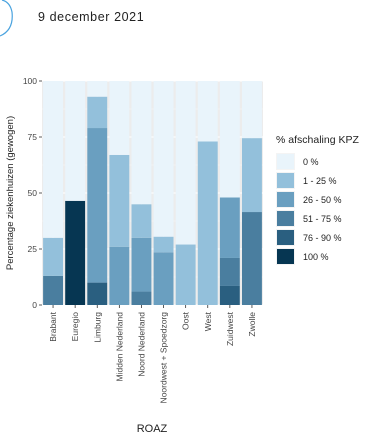 The height and width of the screenshot is (436, 369). What do you see at coordinates (141, 344) in the screenshot?
I see `x-tick-label: Noord Nederland` at bounding box center [141, 344].